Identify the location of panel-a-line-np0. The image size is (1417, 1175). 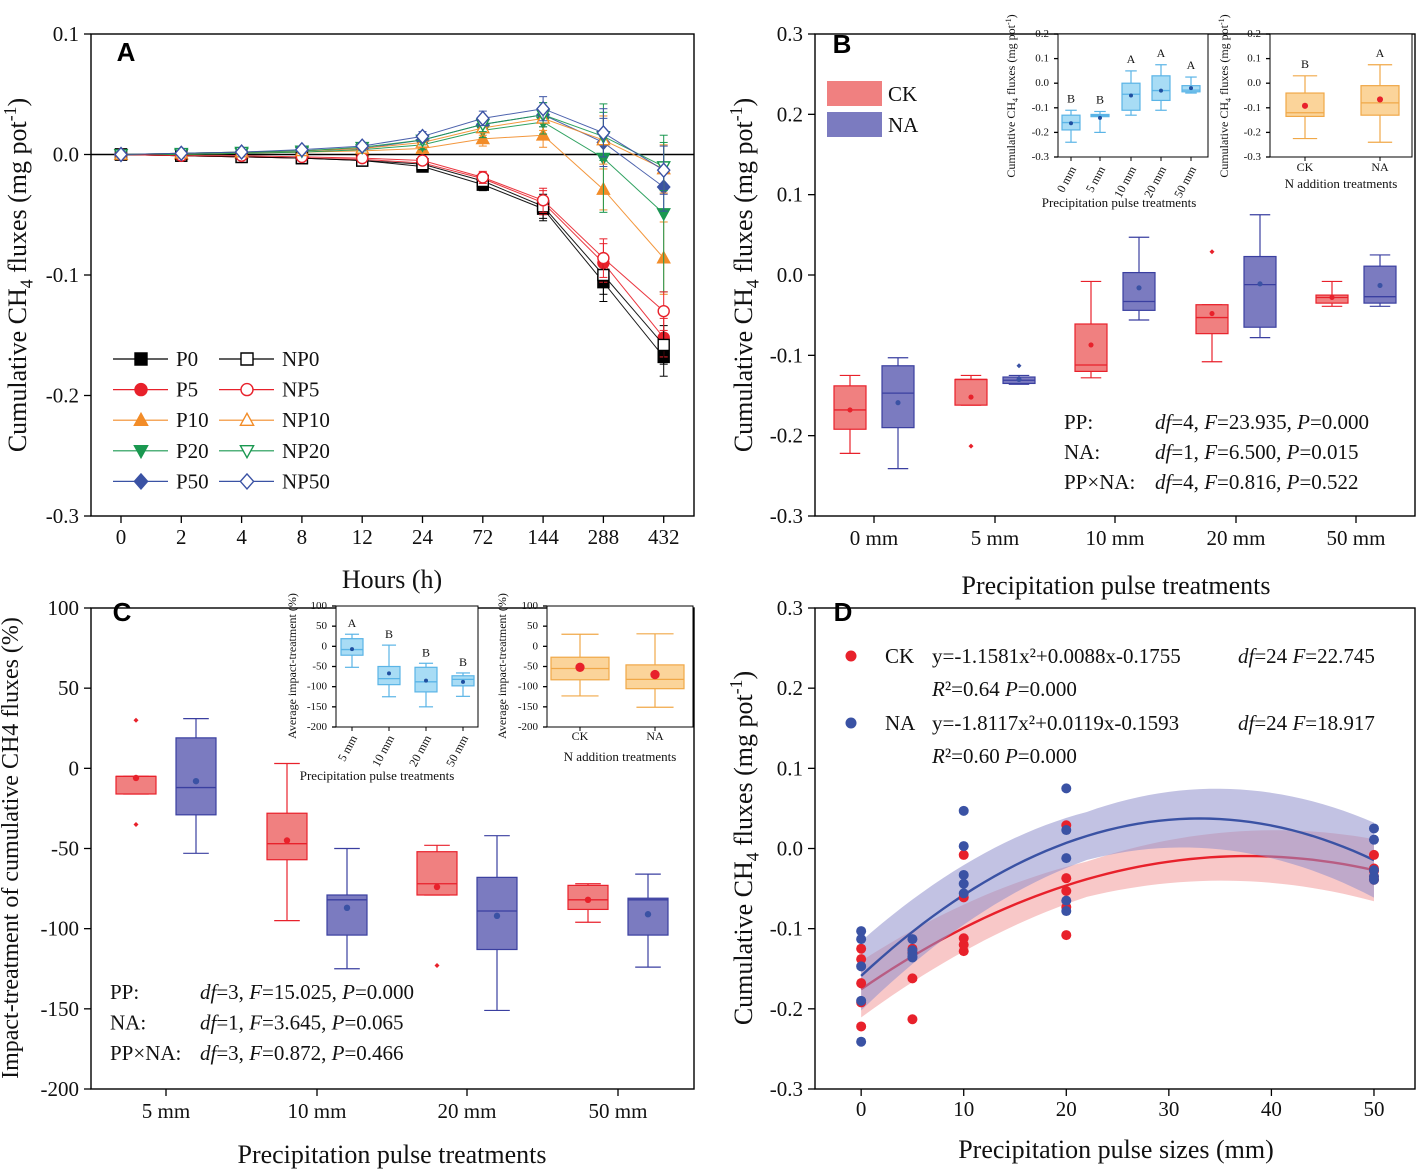
(392, 250).